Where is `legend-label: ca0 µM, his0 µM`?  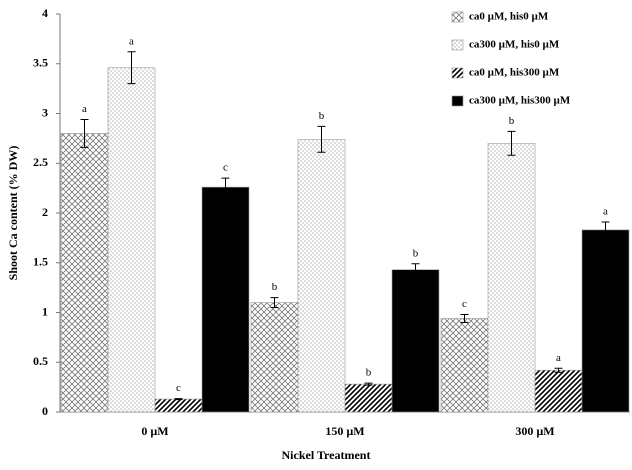
legend-label: ca0 µM, his0 µM is located at coordinates (509, 17).